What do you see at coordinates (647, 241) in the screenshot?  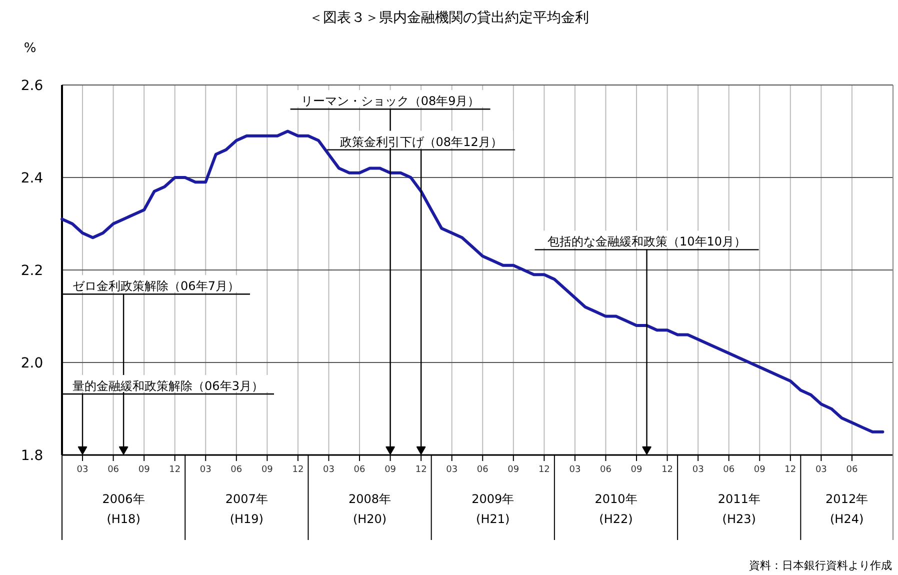 I see `ref-line-label: 包括的な金融緩和政策（10年10月）` at bounding box center [647, 241].